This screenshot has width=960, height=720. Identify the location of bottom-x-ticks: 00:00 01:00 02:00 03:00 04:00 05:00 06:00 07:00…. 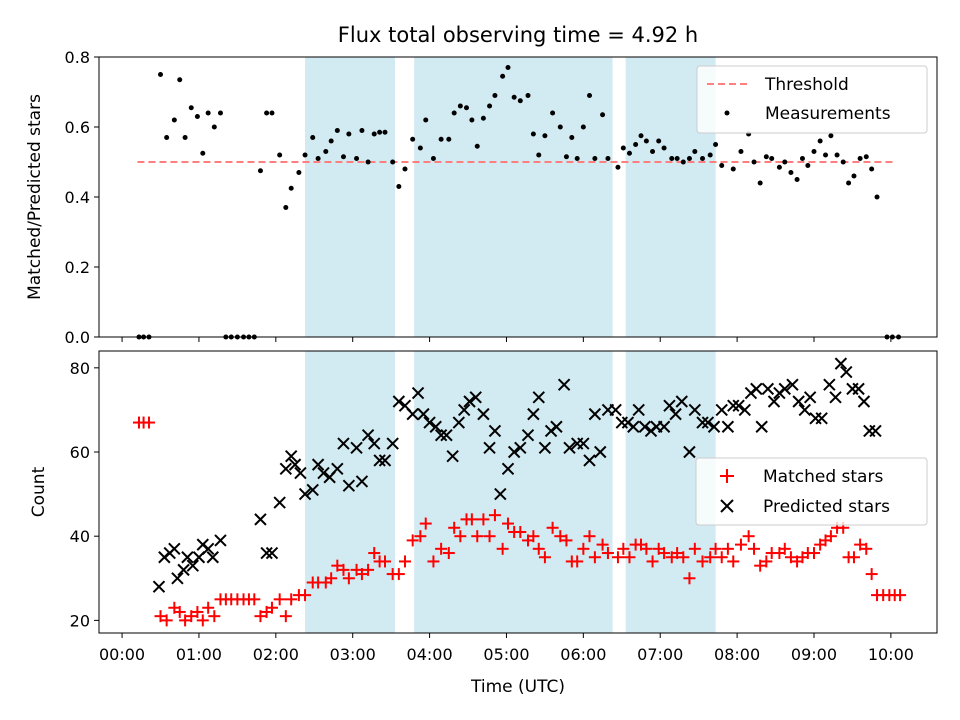
(506, 648).